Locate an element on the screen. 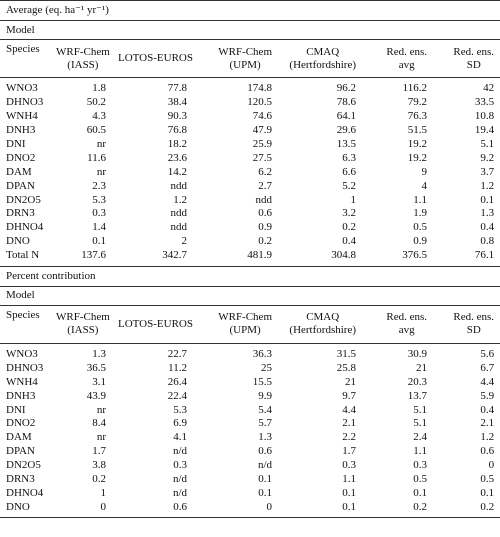  value-cell: 13.5 is located at coordinates (346, 144).